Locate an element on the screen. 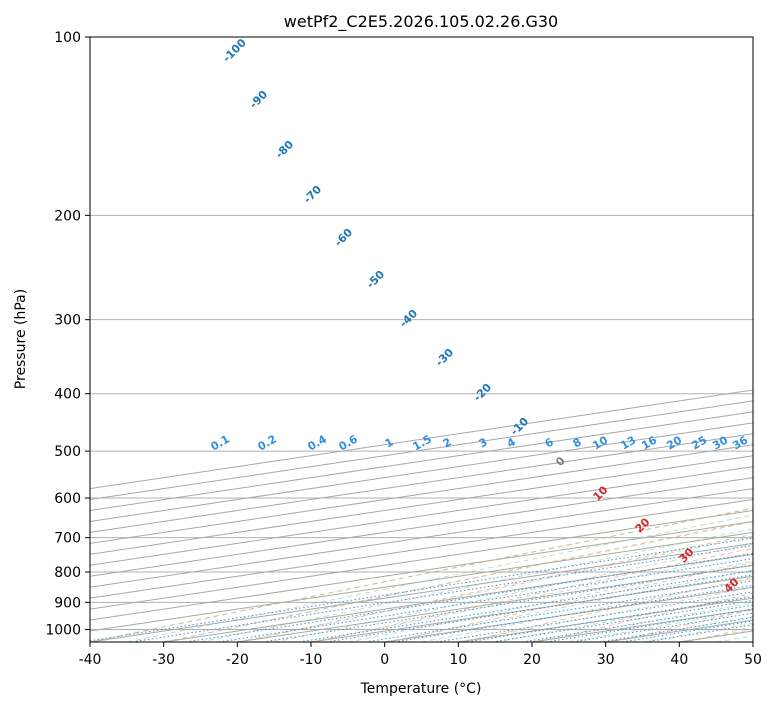 The image size is (775, 712). y-tick-label: 200 is located at coordinates (67, 216).